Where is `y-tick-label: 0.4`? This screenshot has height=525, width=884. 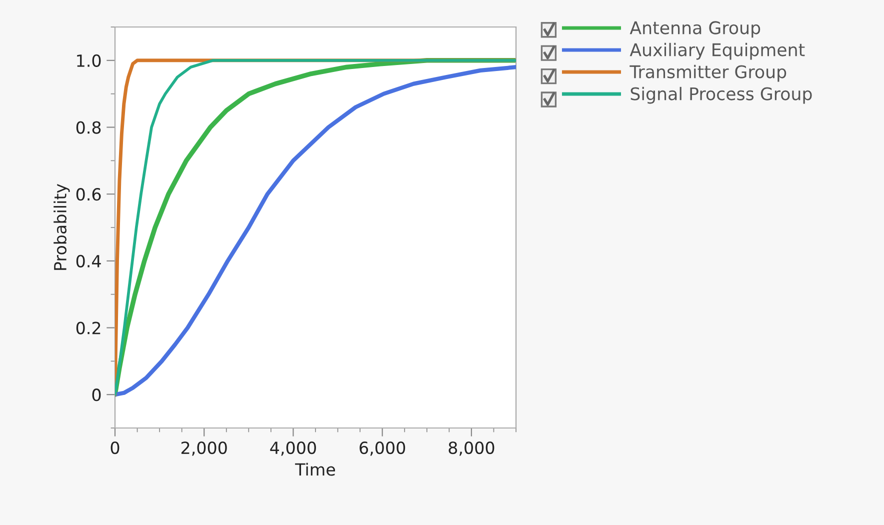 y-tick-label: 0.4 is located at coordinates (88, 261).